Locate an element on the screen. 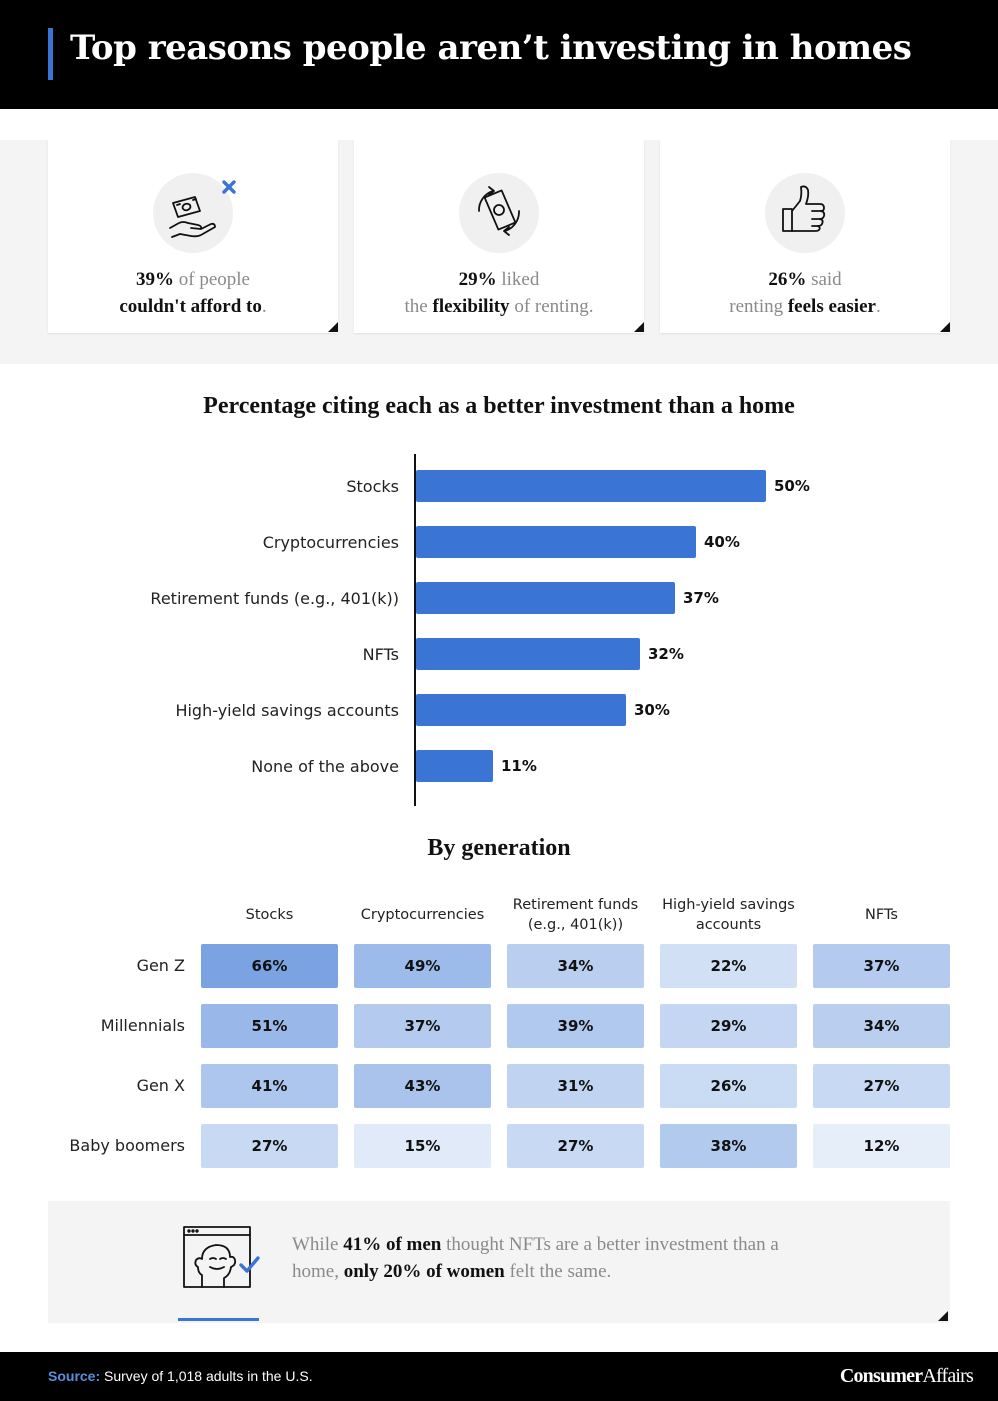  stat-card-flexibility: 29% liked the flexibility of renting. is located at coordinates (499, 236).